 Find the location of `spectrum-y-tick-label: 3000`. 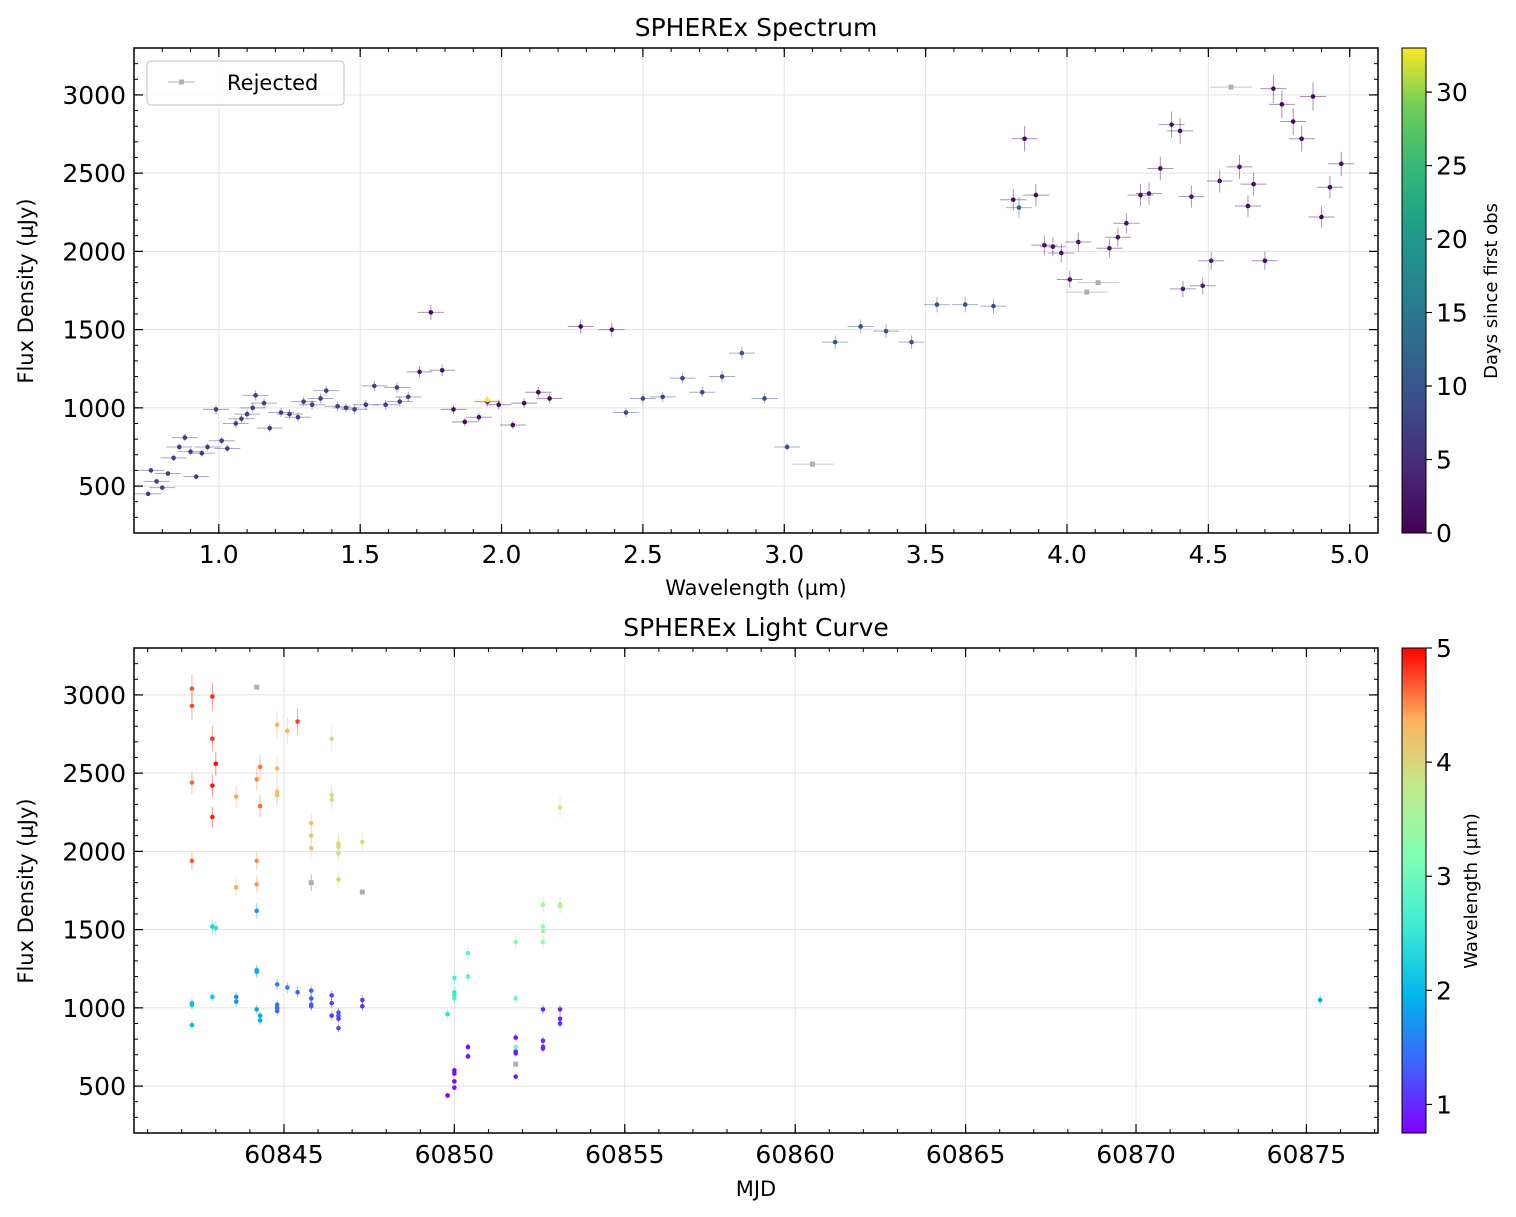

spectrum-y-tick-label: 3000 is located at coordinates (94, 95).